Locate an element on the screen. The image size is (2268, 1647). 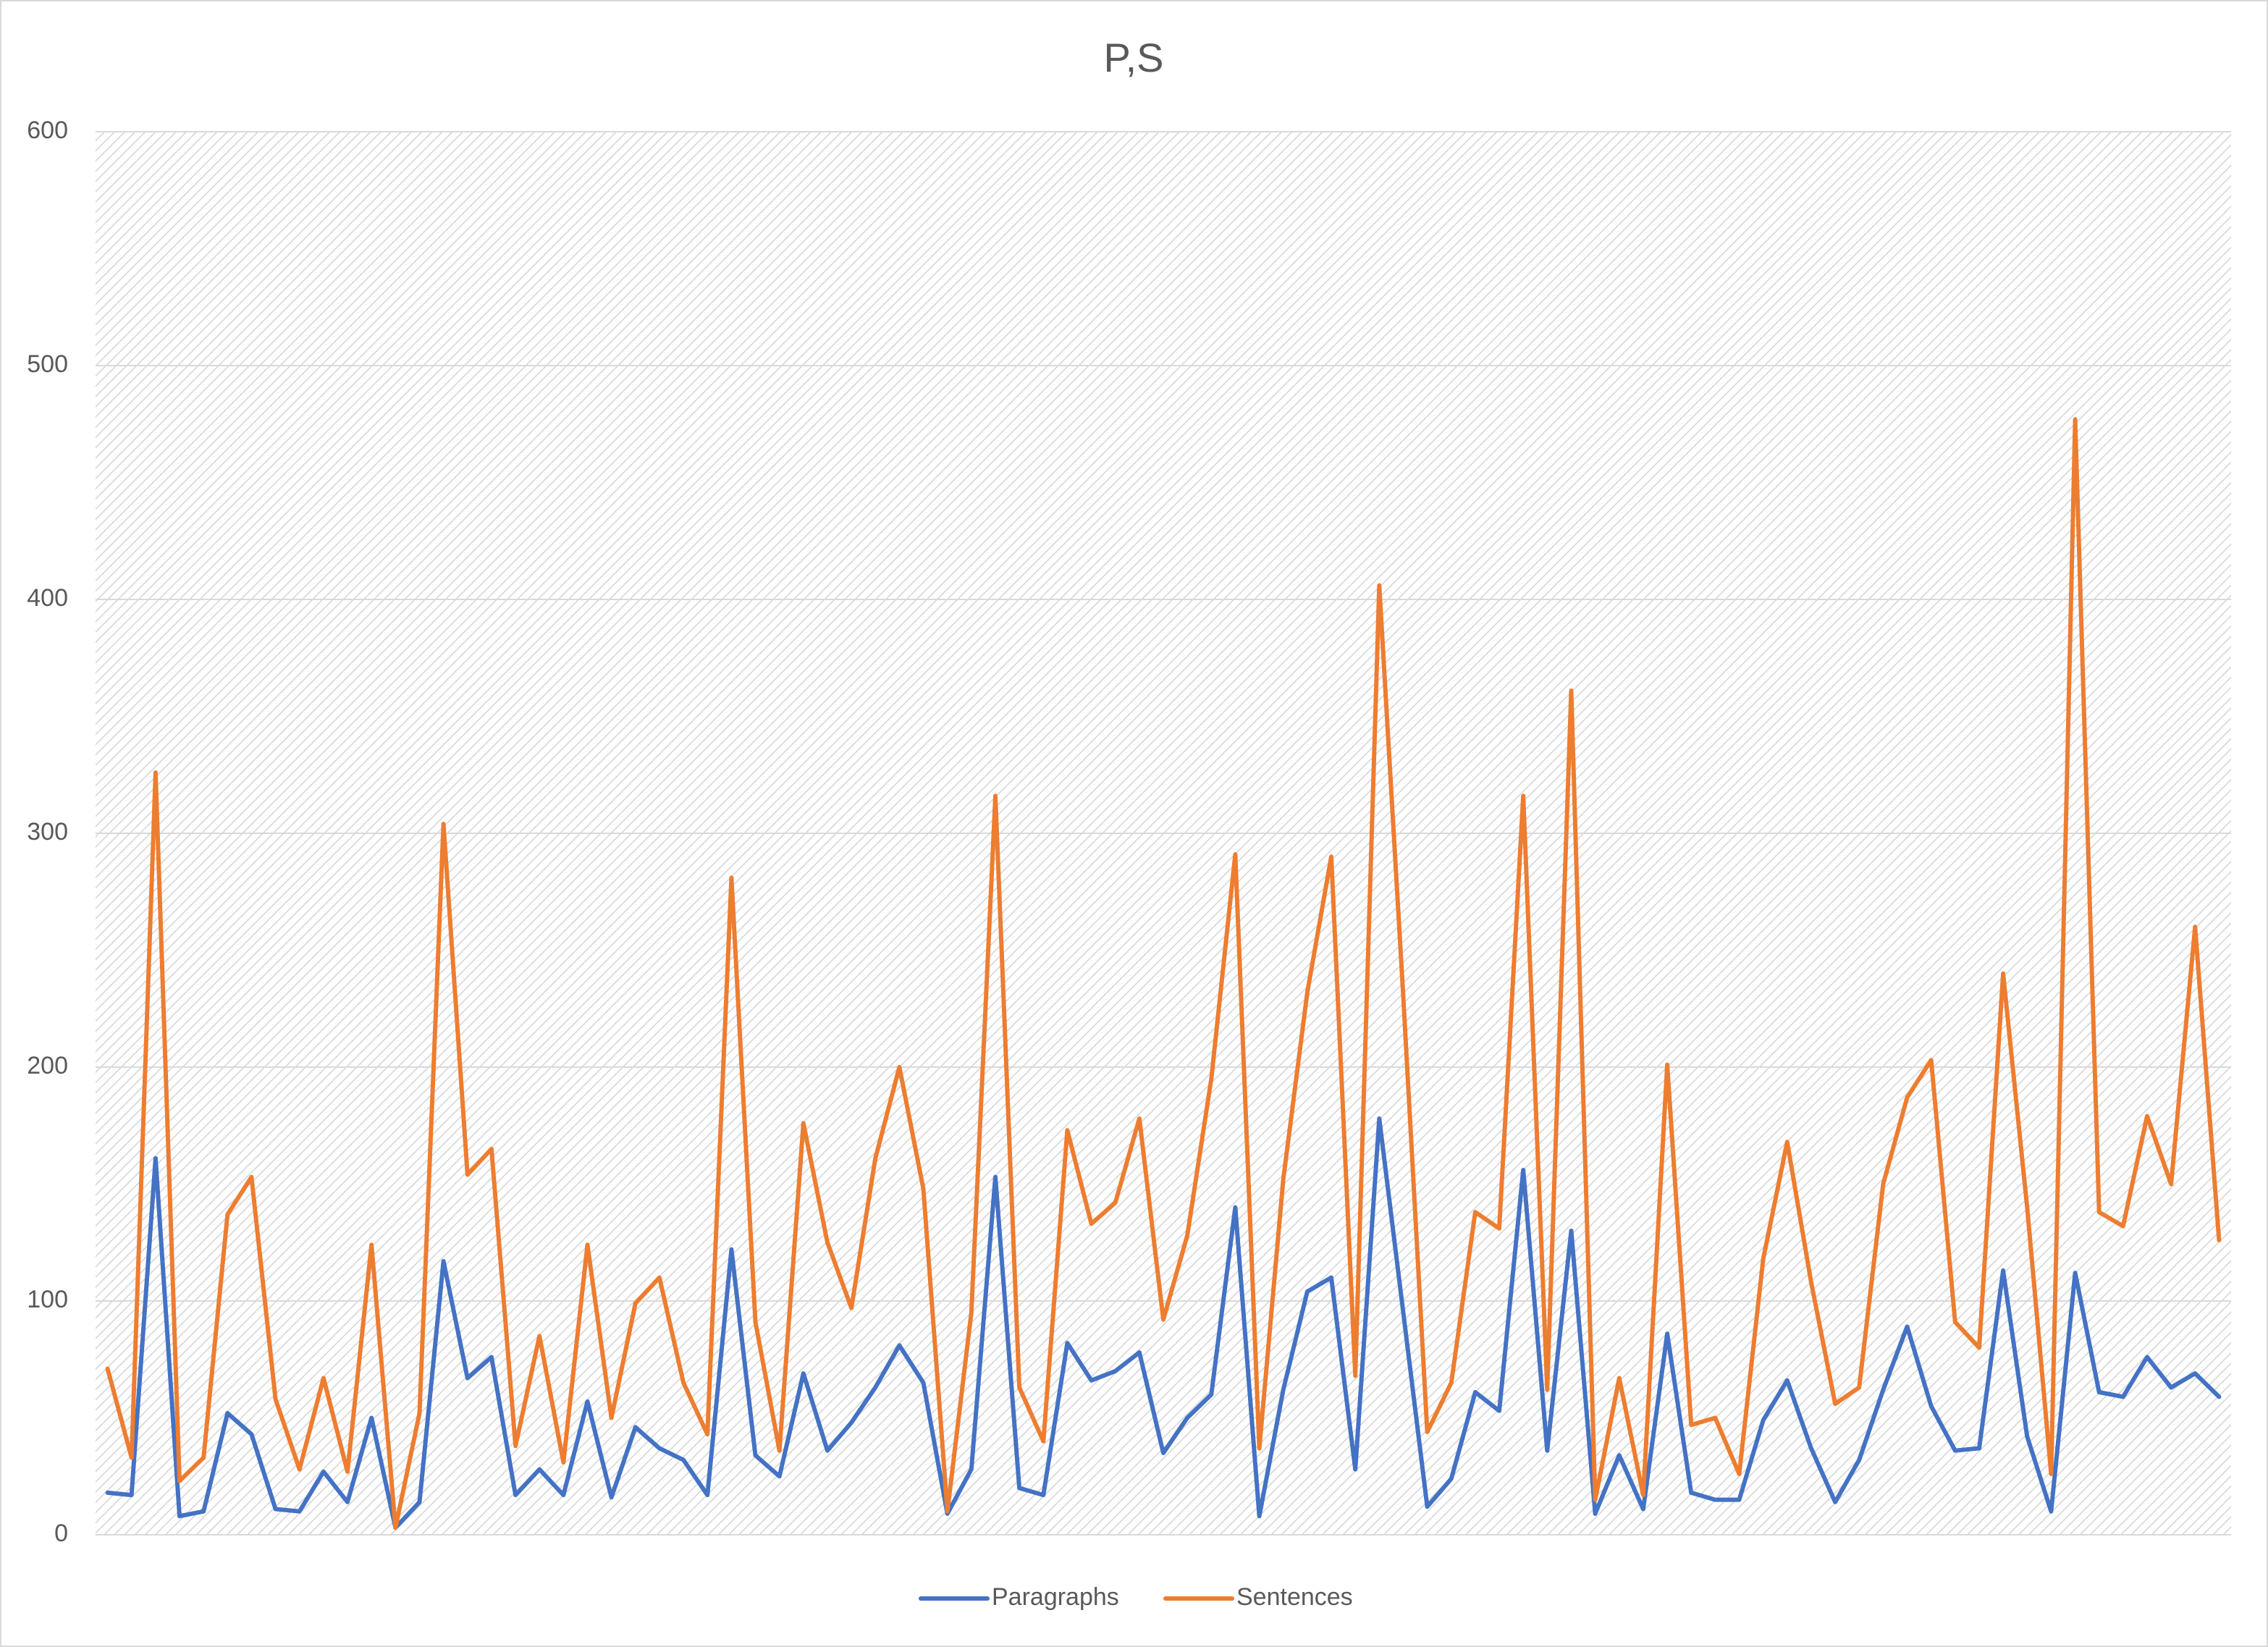
y-tick-label: 100 is located at coordinates (47, 1299).